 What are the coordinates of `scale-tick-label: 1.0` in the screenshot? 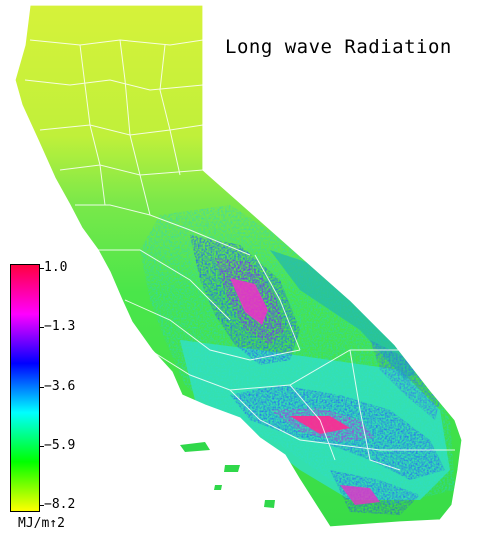 It's located at (56, 267).